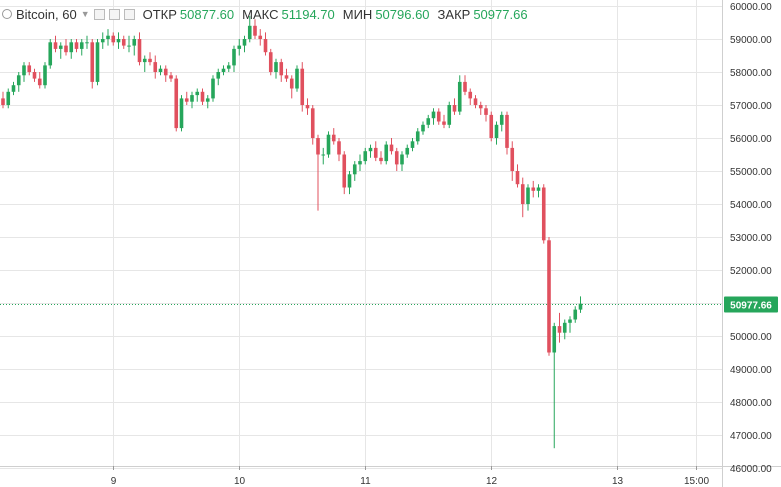 Image resolution: width=781 pixels, height=487 pixels. I want to click on settings-icon, so click(114, 14).